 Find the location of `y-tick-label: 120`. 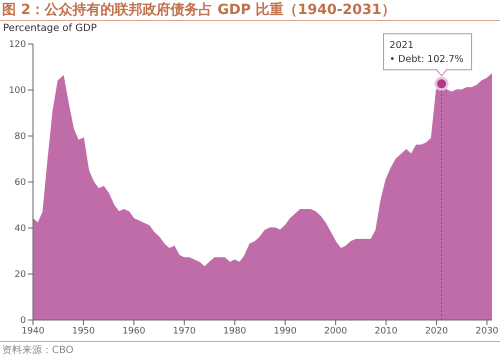

y-tick-label: 120 is located at coordinates (17, 45).